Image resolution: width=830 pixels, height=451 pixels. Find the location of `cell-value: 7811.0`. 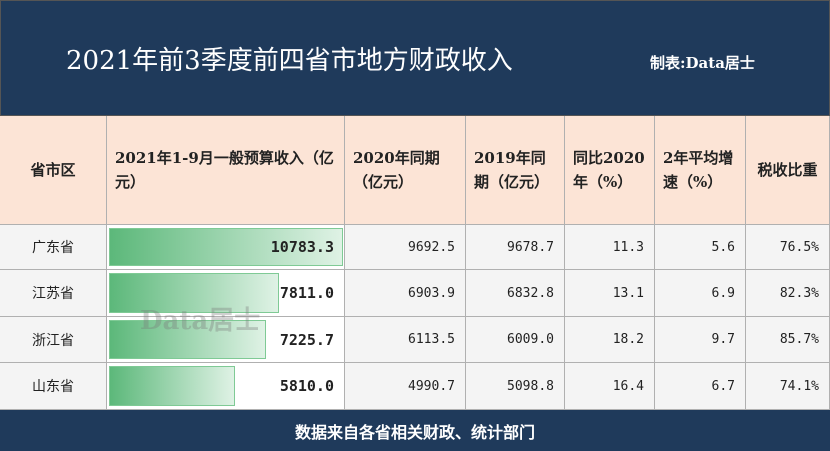

cell-value: 7811.0 is located at coordinates (306, 293).